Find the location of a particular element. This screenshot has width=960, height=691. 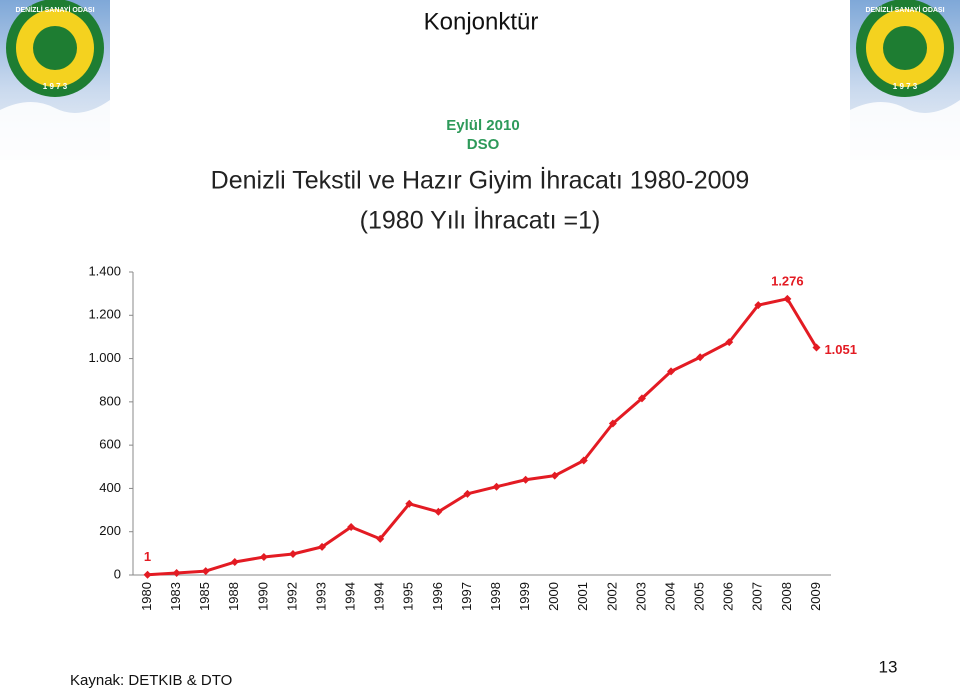

value-label: 1.276 is located at coordinates (787, 280).